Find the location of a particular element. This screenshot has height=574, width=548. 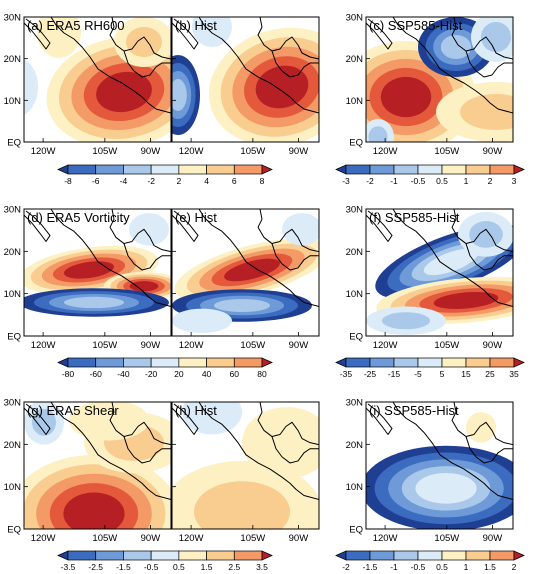

colorbar-label: -8 is located at coordinates (68, 181).